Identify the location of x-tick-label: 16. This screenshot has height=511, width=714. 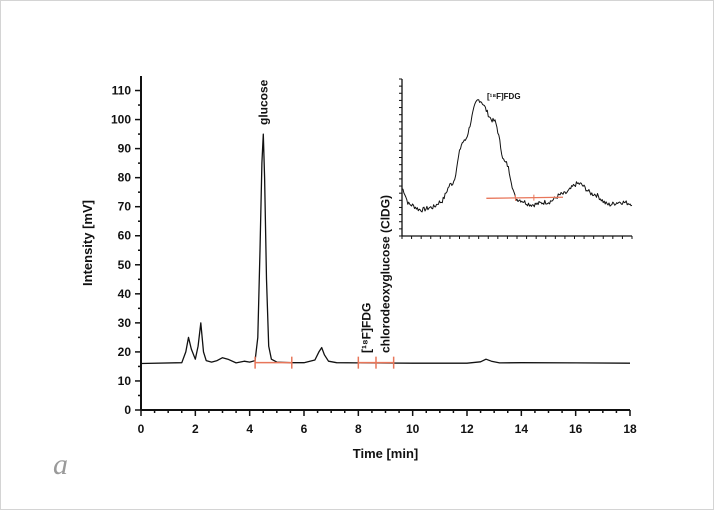
(576, 429).